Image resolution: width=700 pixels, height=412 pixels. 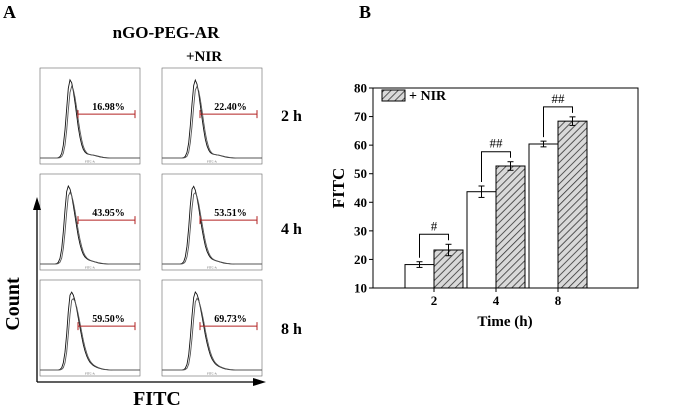 I want to click on histogram-nir-2: 69.73% FITC-A, so click(x=212, y=328).